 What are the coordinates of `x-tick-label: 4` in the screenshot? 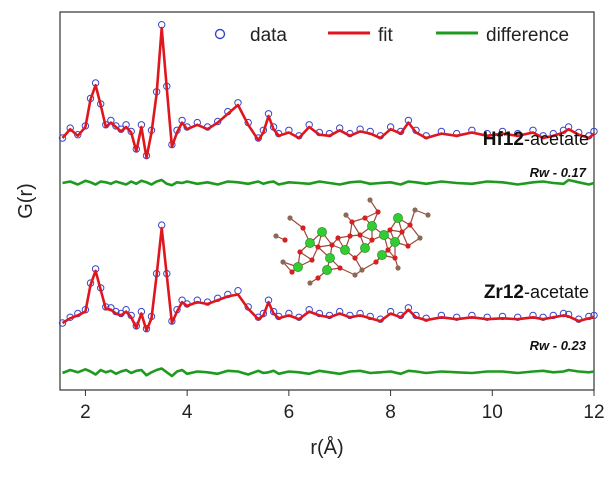 It's located at (187, 412).